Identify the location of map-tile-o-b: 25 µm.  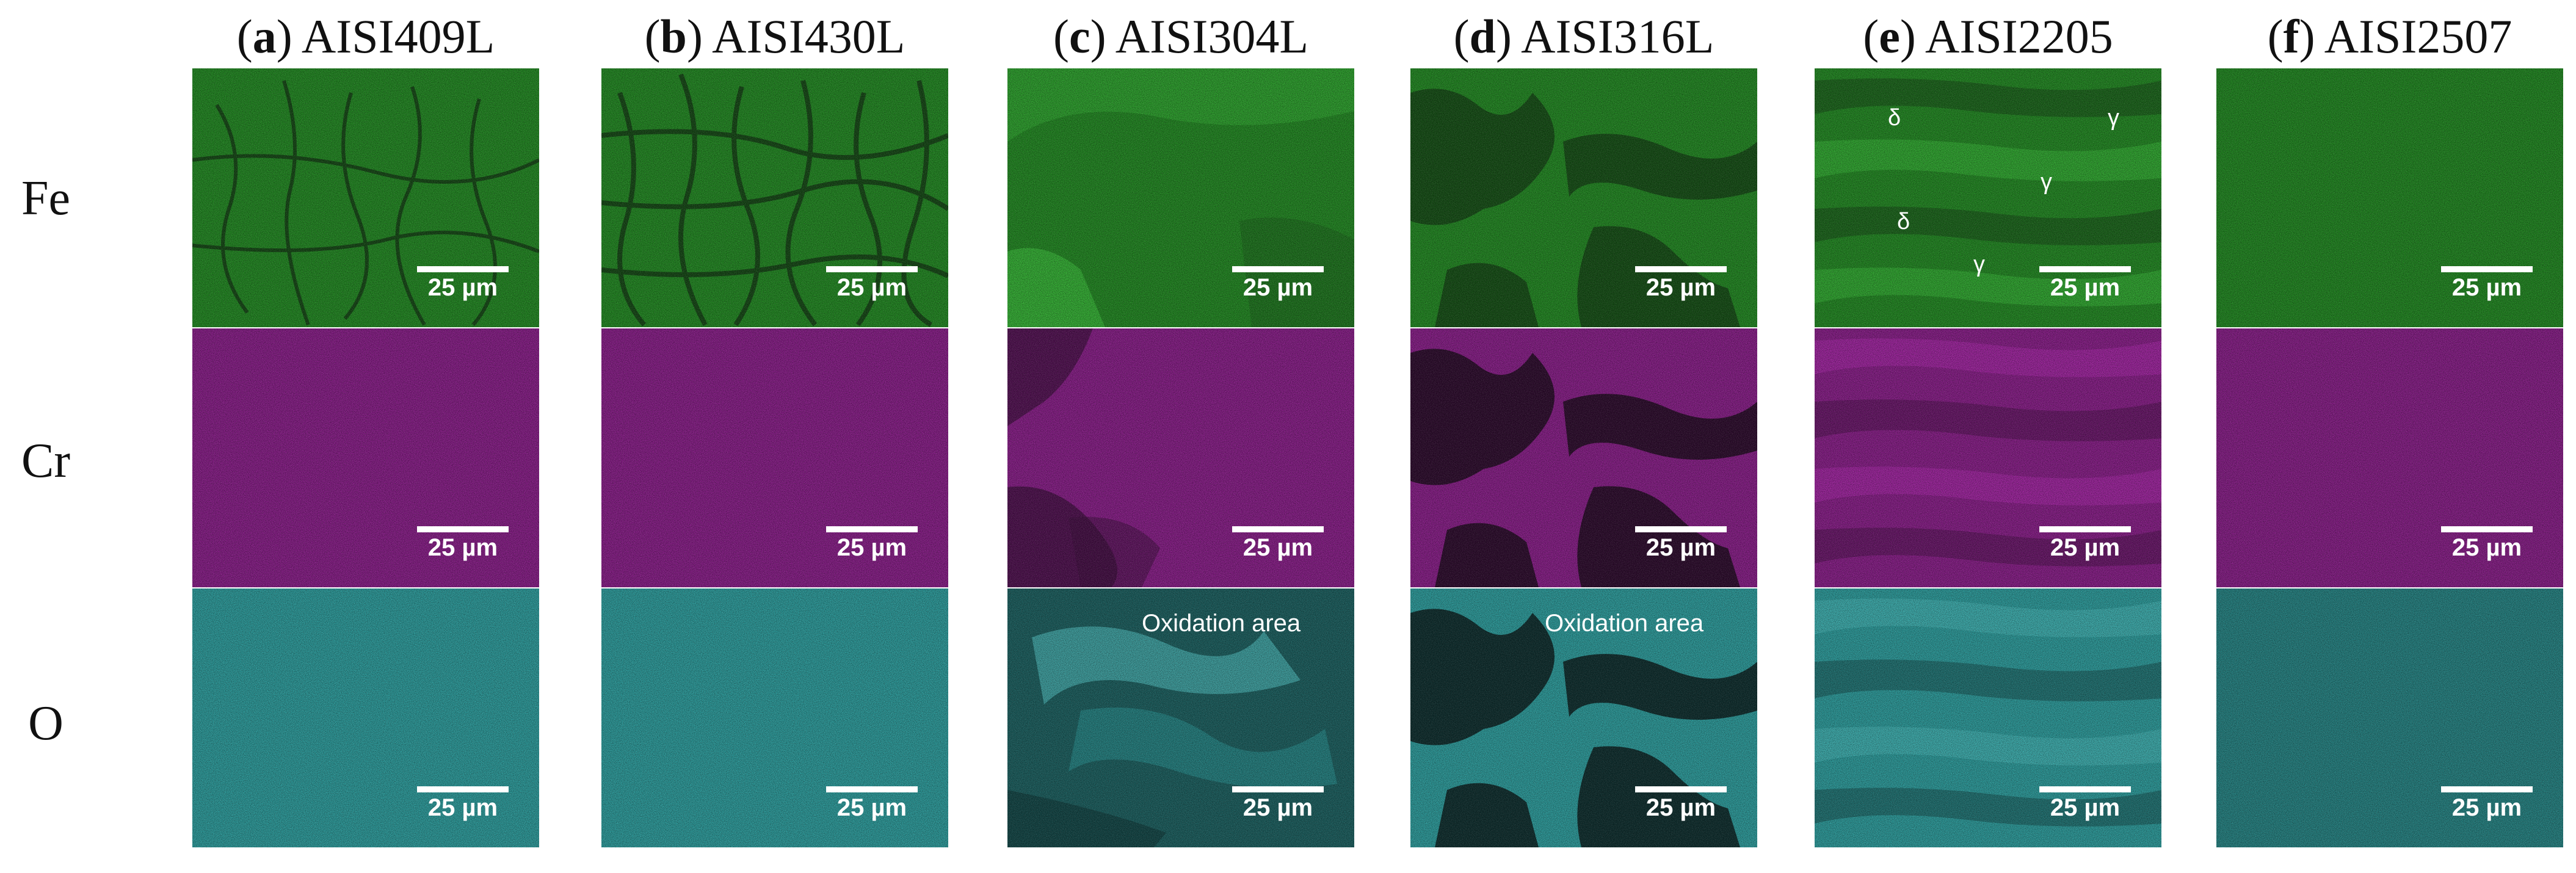
(774, 718).